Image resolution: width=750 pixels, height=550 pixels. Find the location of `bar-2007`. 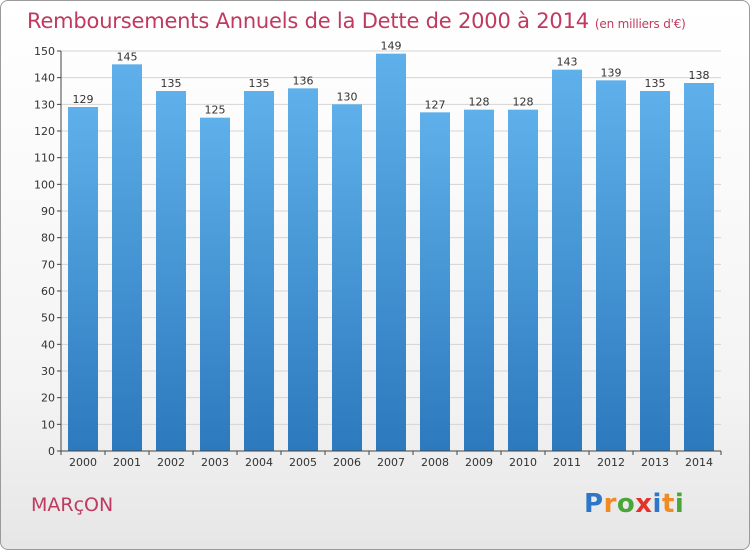

bar-2007 is located at coordinates (391, 252).